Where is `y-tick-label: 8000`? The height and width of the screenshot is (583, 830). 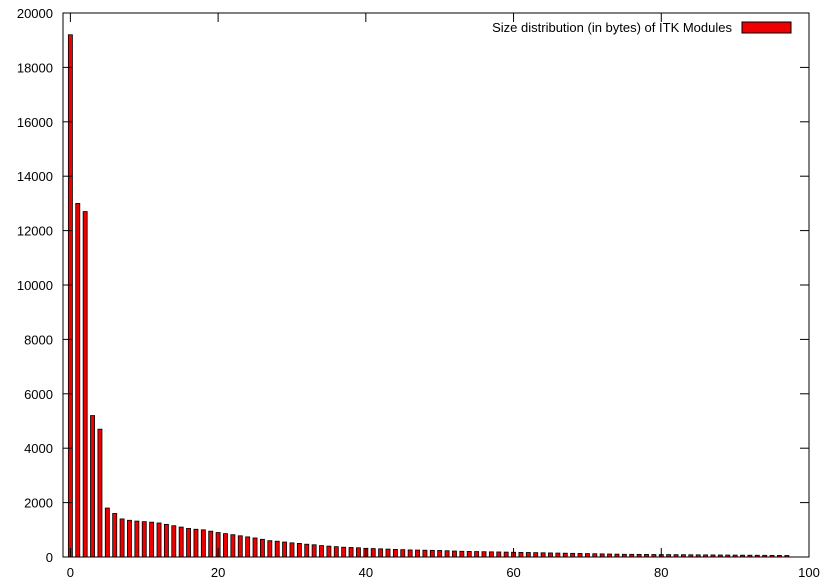
y-tick-label: 8000 is located at coordinates (38, 339).